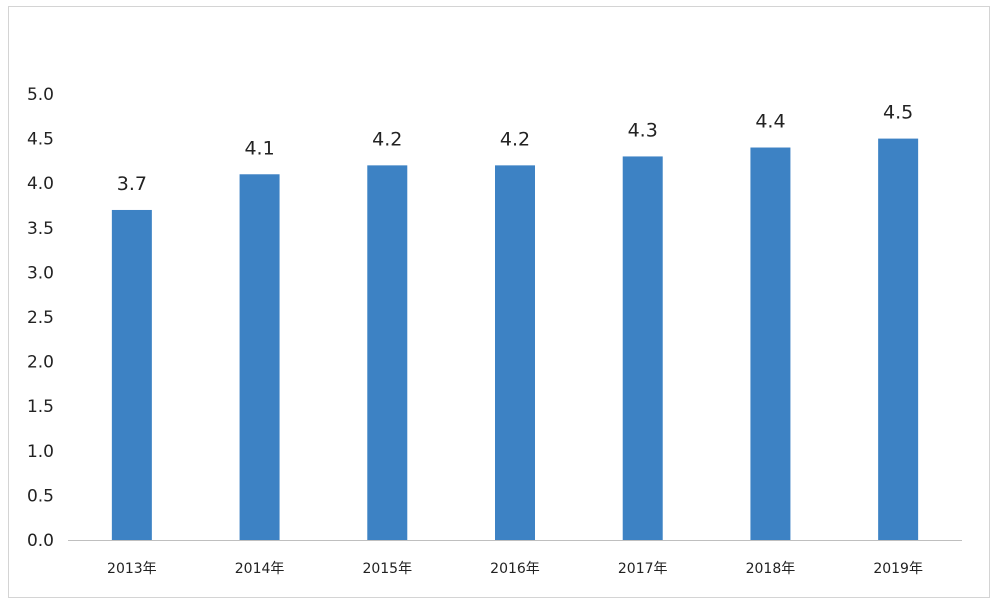 Image resolution: width=1000 pixels, height=606 pixels. What do you see at coordinates (387, 353) in the screenshot?
I see `bar-2015` at bounding box center [387, 353].